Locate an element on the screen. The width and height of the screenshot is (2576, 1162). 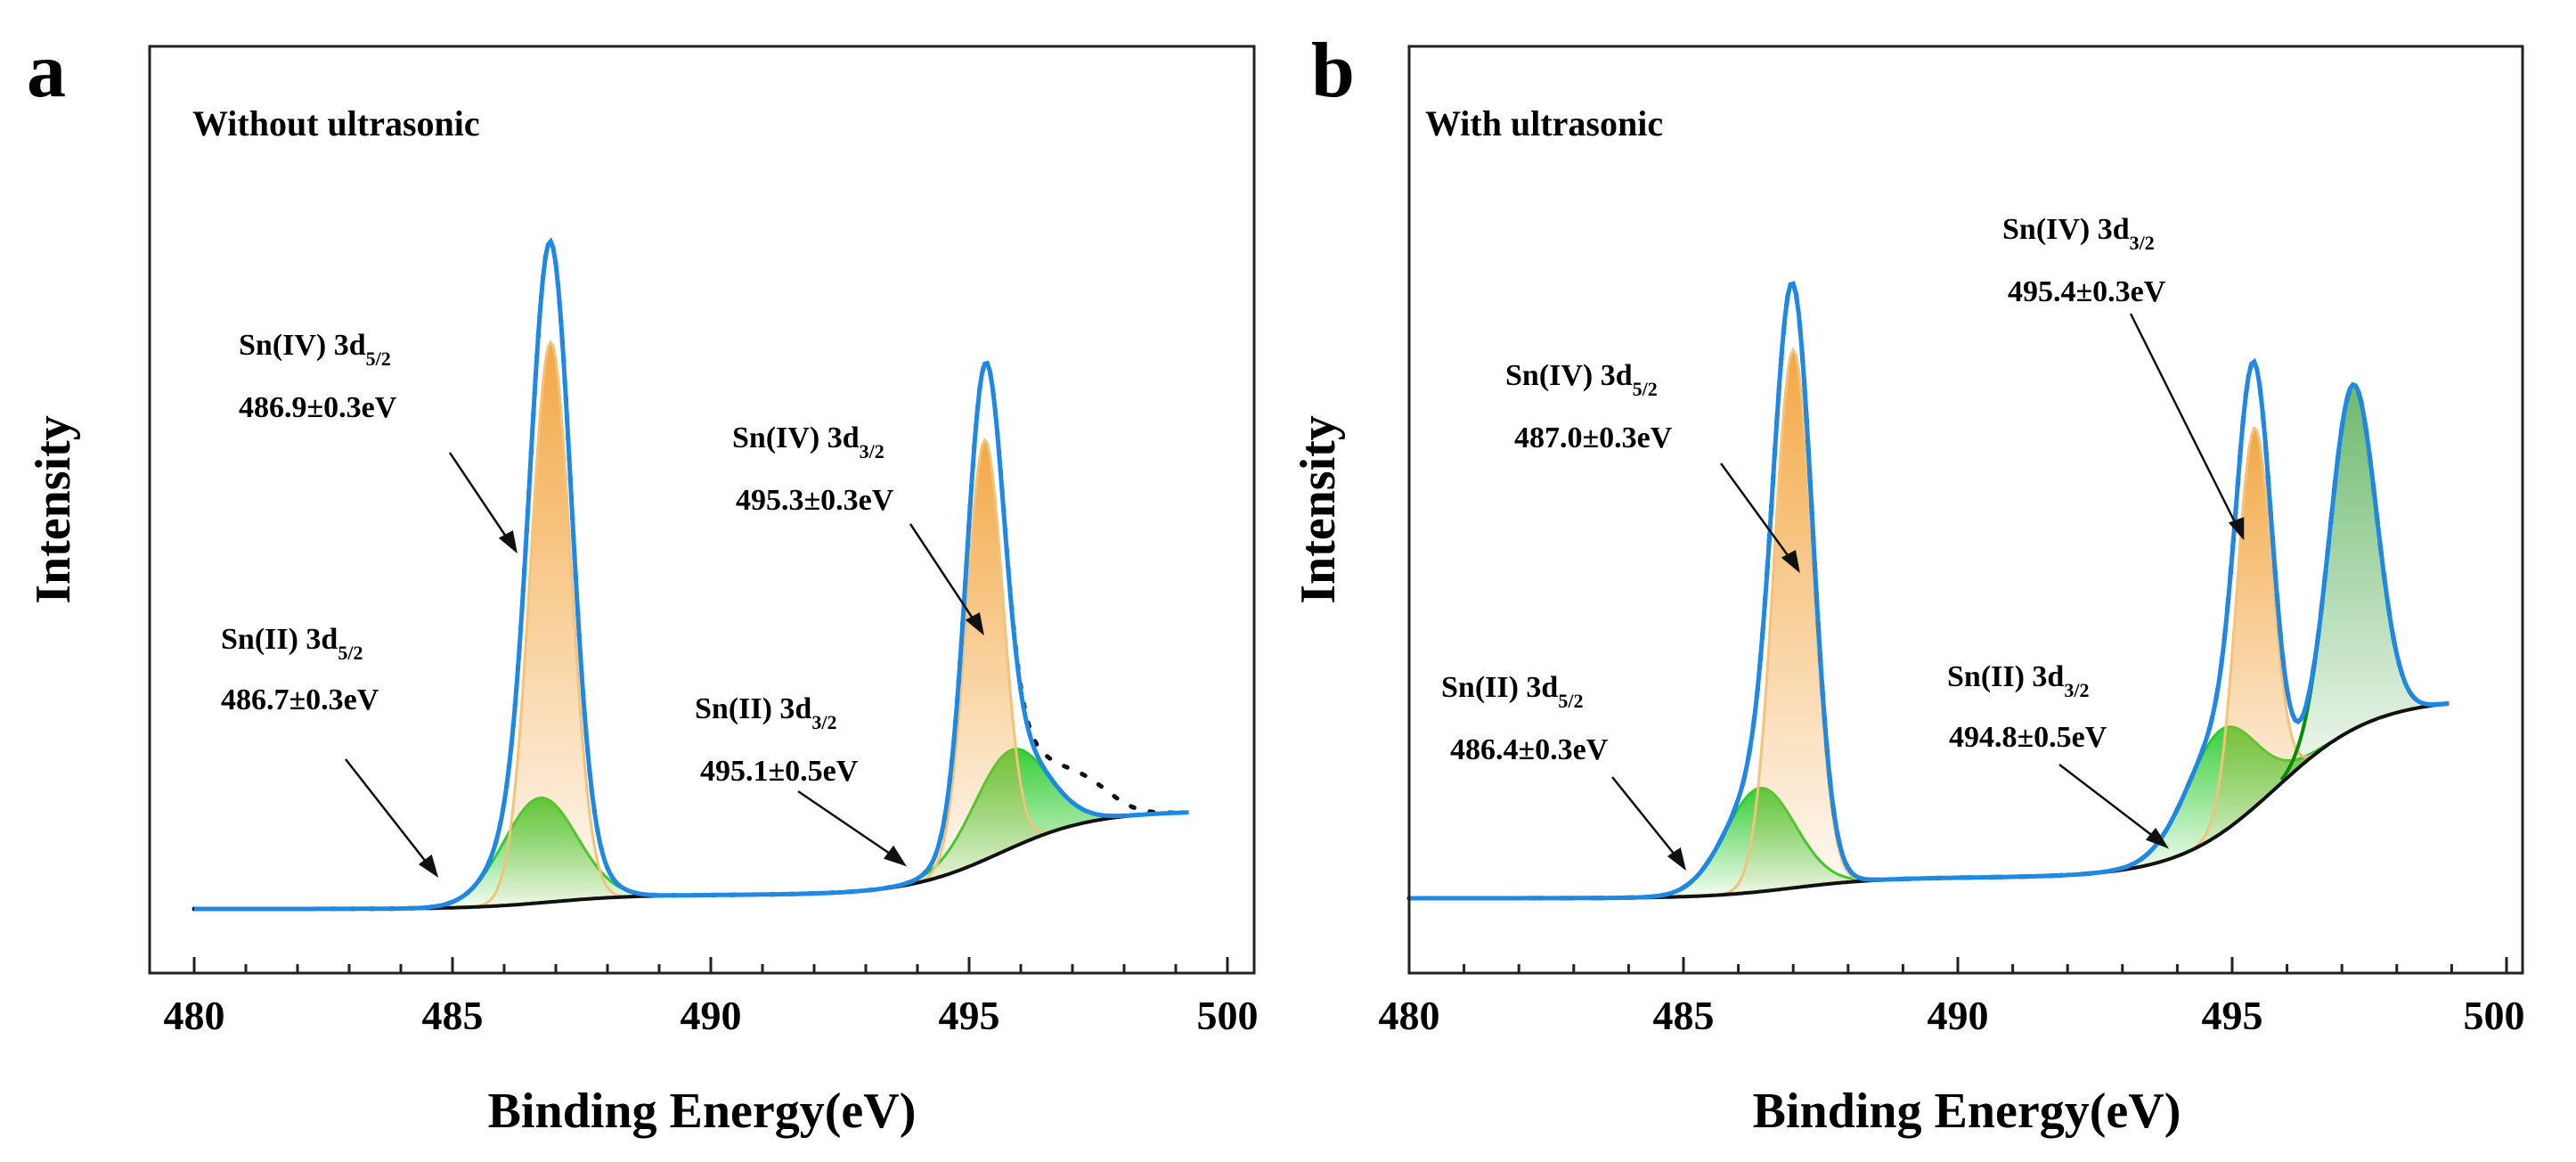
annotation-sn4-3d52-value-b: 487.0±0.3eV is located at coordinates (1594, 437).